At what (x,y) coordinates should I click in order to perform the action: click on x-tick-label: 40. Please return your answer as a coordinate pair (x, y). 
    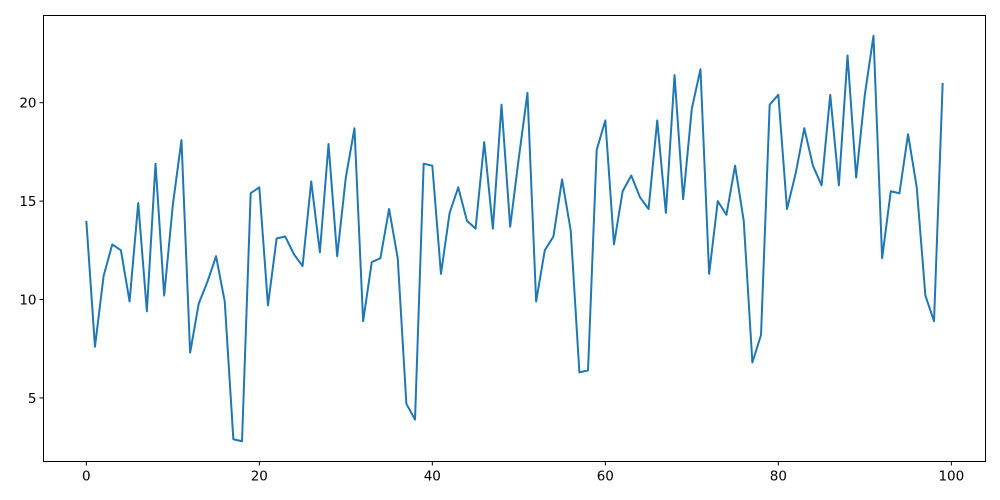
    Looking at the image, I should click on (432, 477).